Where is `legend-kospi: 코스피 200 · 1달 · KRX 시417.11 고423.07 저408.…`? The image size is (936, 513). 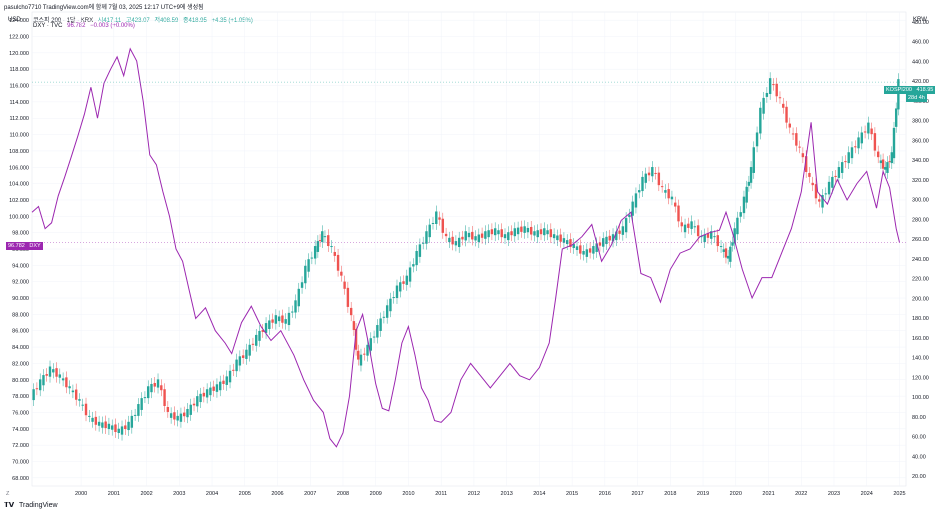 legend-kospi: 코스피 200 · 1달 · KRX 시417.11 고423.07 저408.… is located at coordinates (144, 19).